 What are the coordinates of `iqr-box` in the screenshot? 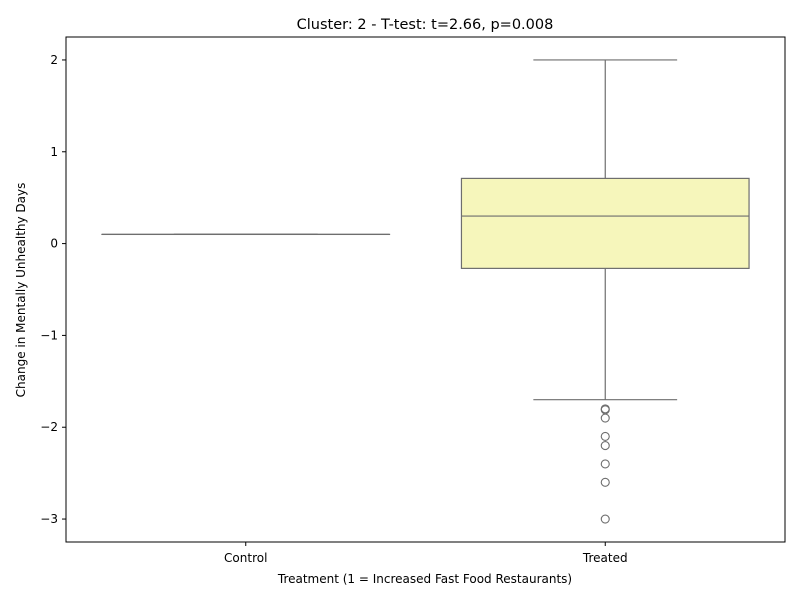 It's located at (605, 223).